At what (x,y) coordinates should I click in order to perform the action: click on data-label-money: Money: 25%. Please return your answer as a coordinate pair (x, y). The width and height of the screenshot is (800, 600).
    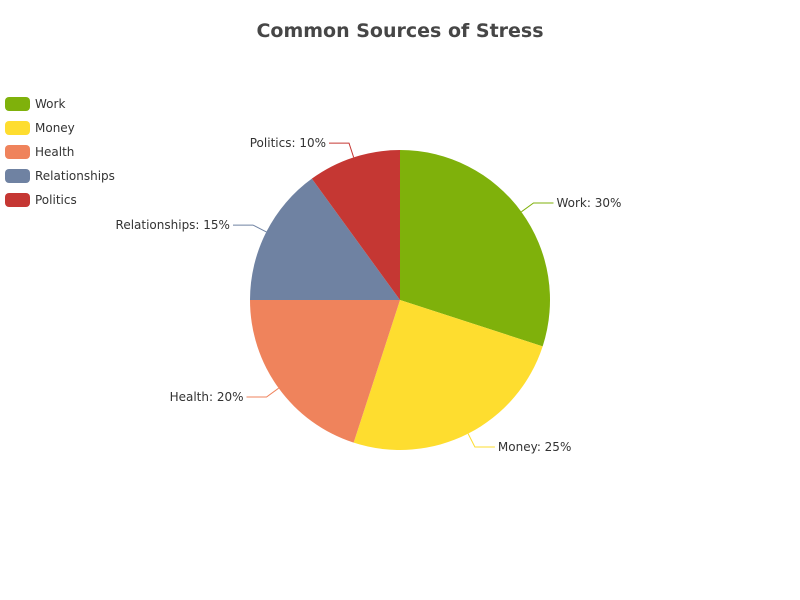
    Looking at the image, I should click on (534, 447).